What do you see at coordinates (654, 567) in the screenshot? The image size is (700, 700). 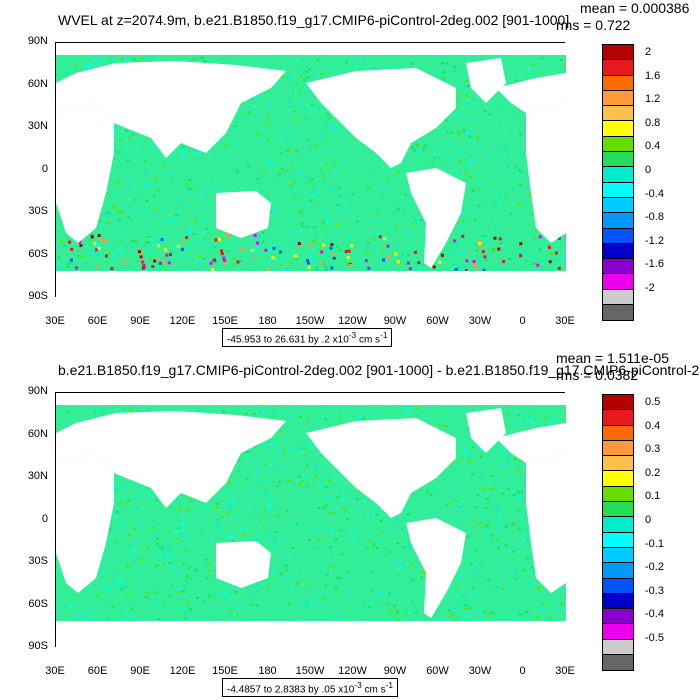 I see `colorbar-label: -0.2` at bounding box center [654, 567].